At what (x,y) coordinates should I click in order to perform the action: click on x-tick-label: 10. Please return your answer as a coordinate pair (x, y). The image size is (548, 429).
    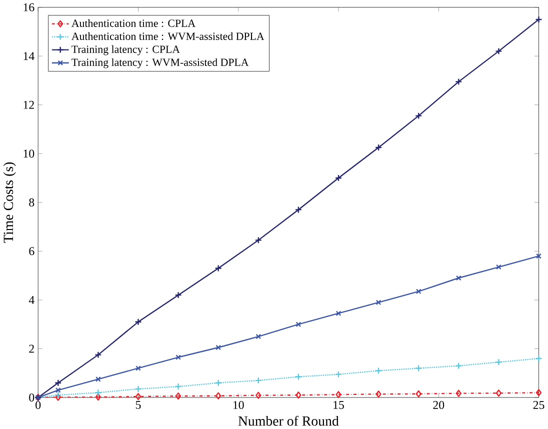
    Looking at the image, I should click on (238, 405).